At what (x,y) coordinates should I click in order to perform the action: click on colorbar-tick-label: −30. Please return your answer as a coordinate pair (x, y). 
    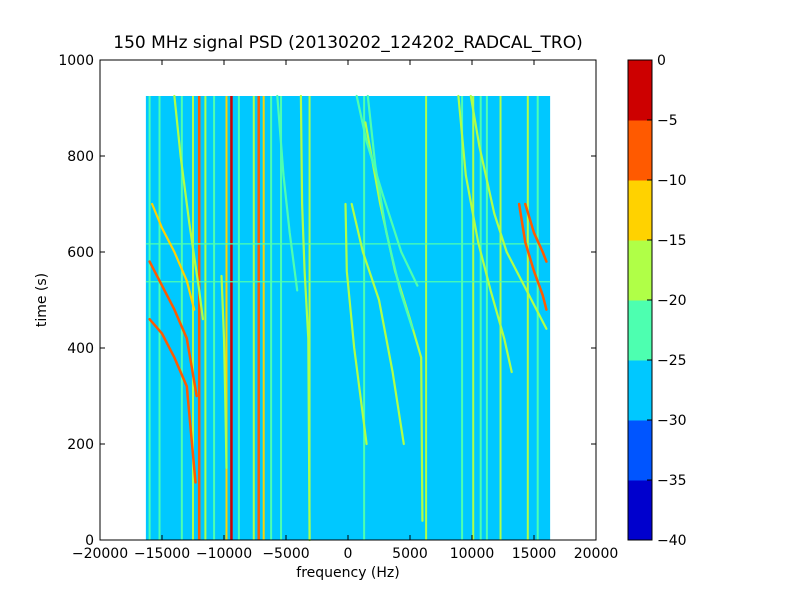
    Looking at the image, I should click on (672, 421).